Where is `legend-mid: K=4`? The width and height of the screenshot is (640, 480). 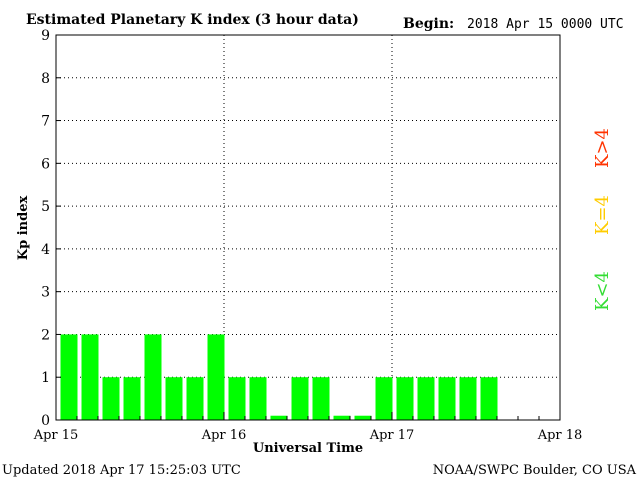
legend-mid: K=4 is located at coordinates (602, 215).